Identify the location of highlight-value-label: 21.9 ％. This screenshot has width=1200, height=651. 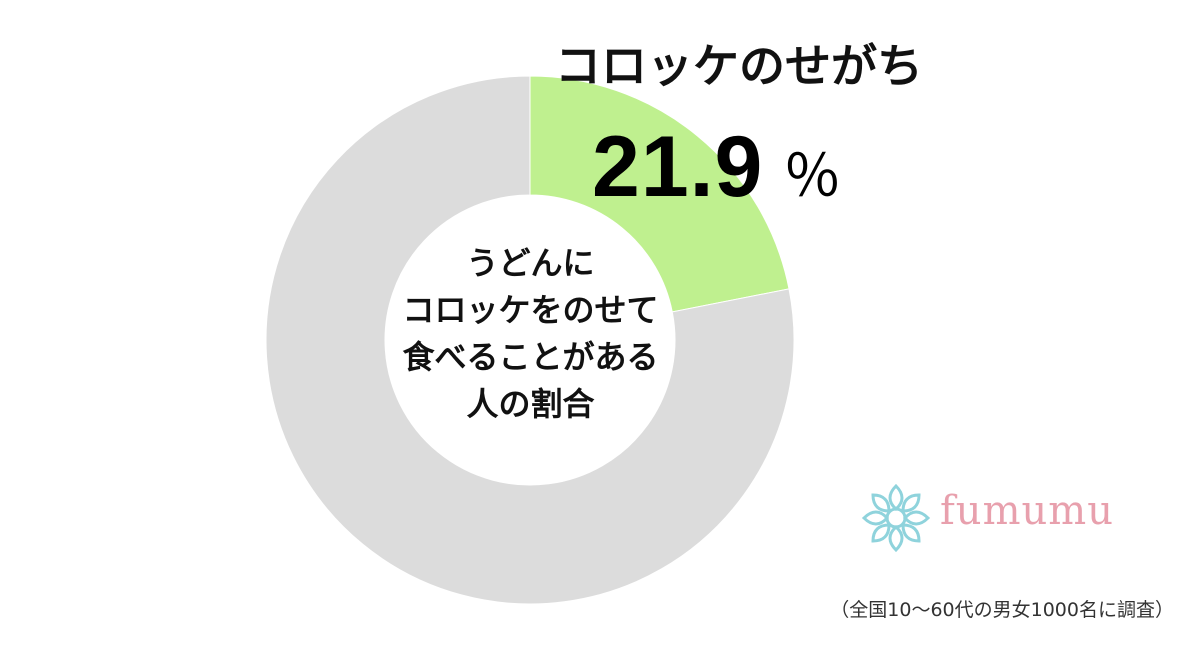
(716, 167).